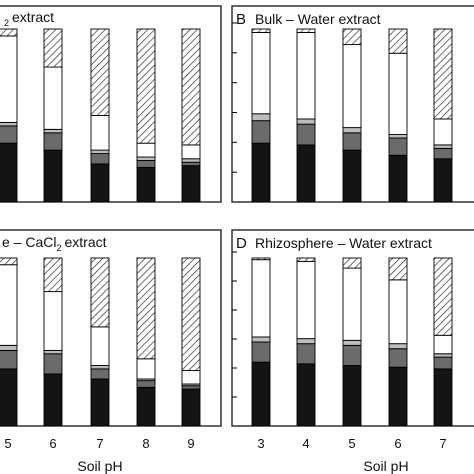 This screenshot has height=474, width=474. I want to click on panel-c-bar-4-segment-white, so click(146, 369).